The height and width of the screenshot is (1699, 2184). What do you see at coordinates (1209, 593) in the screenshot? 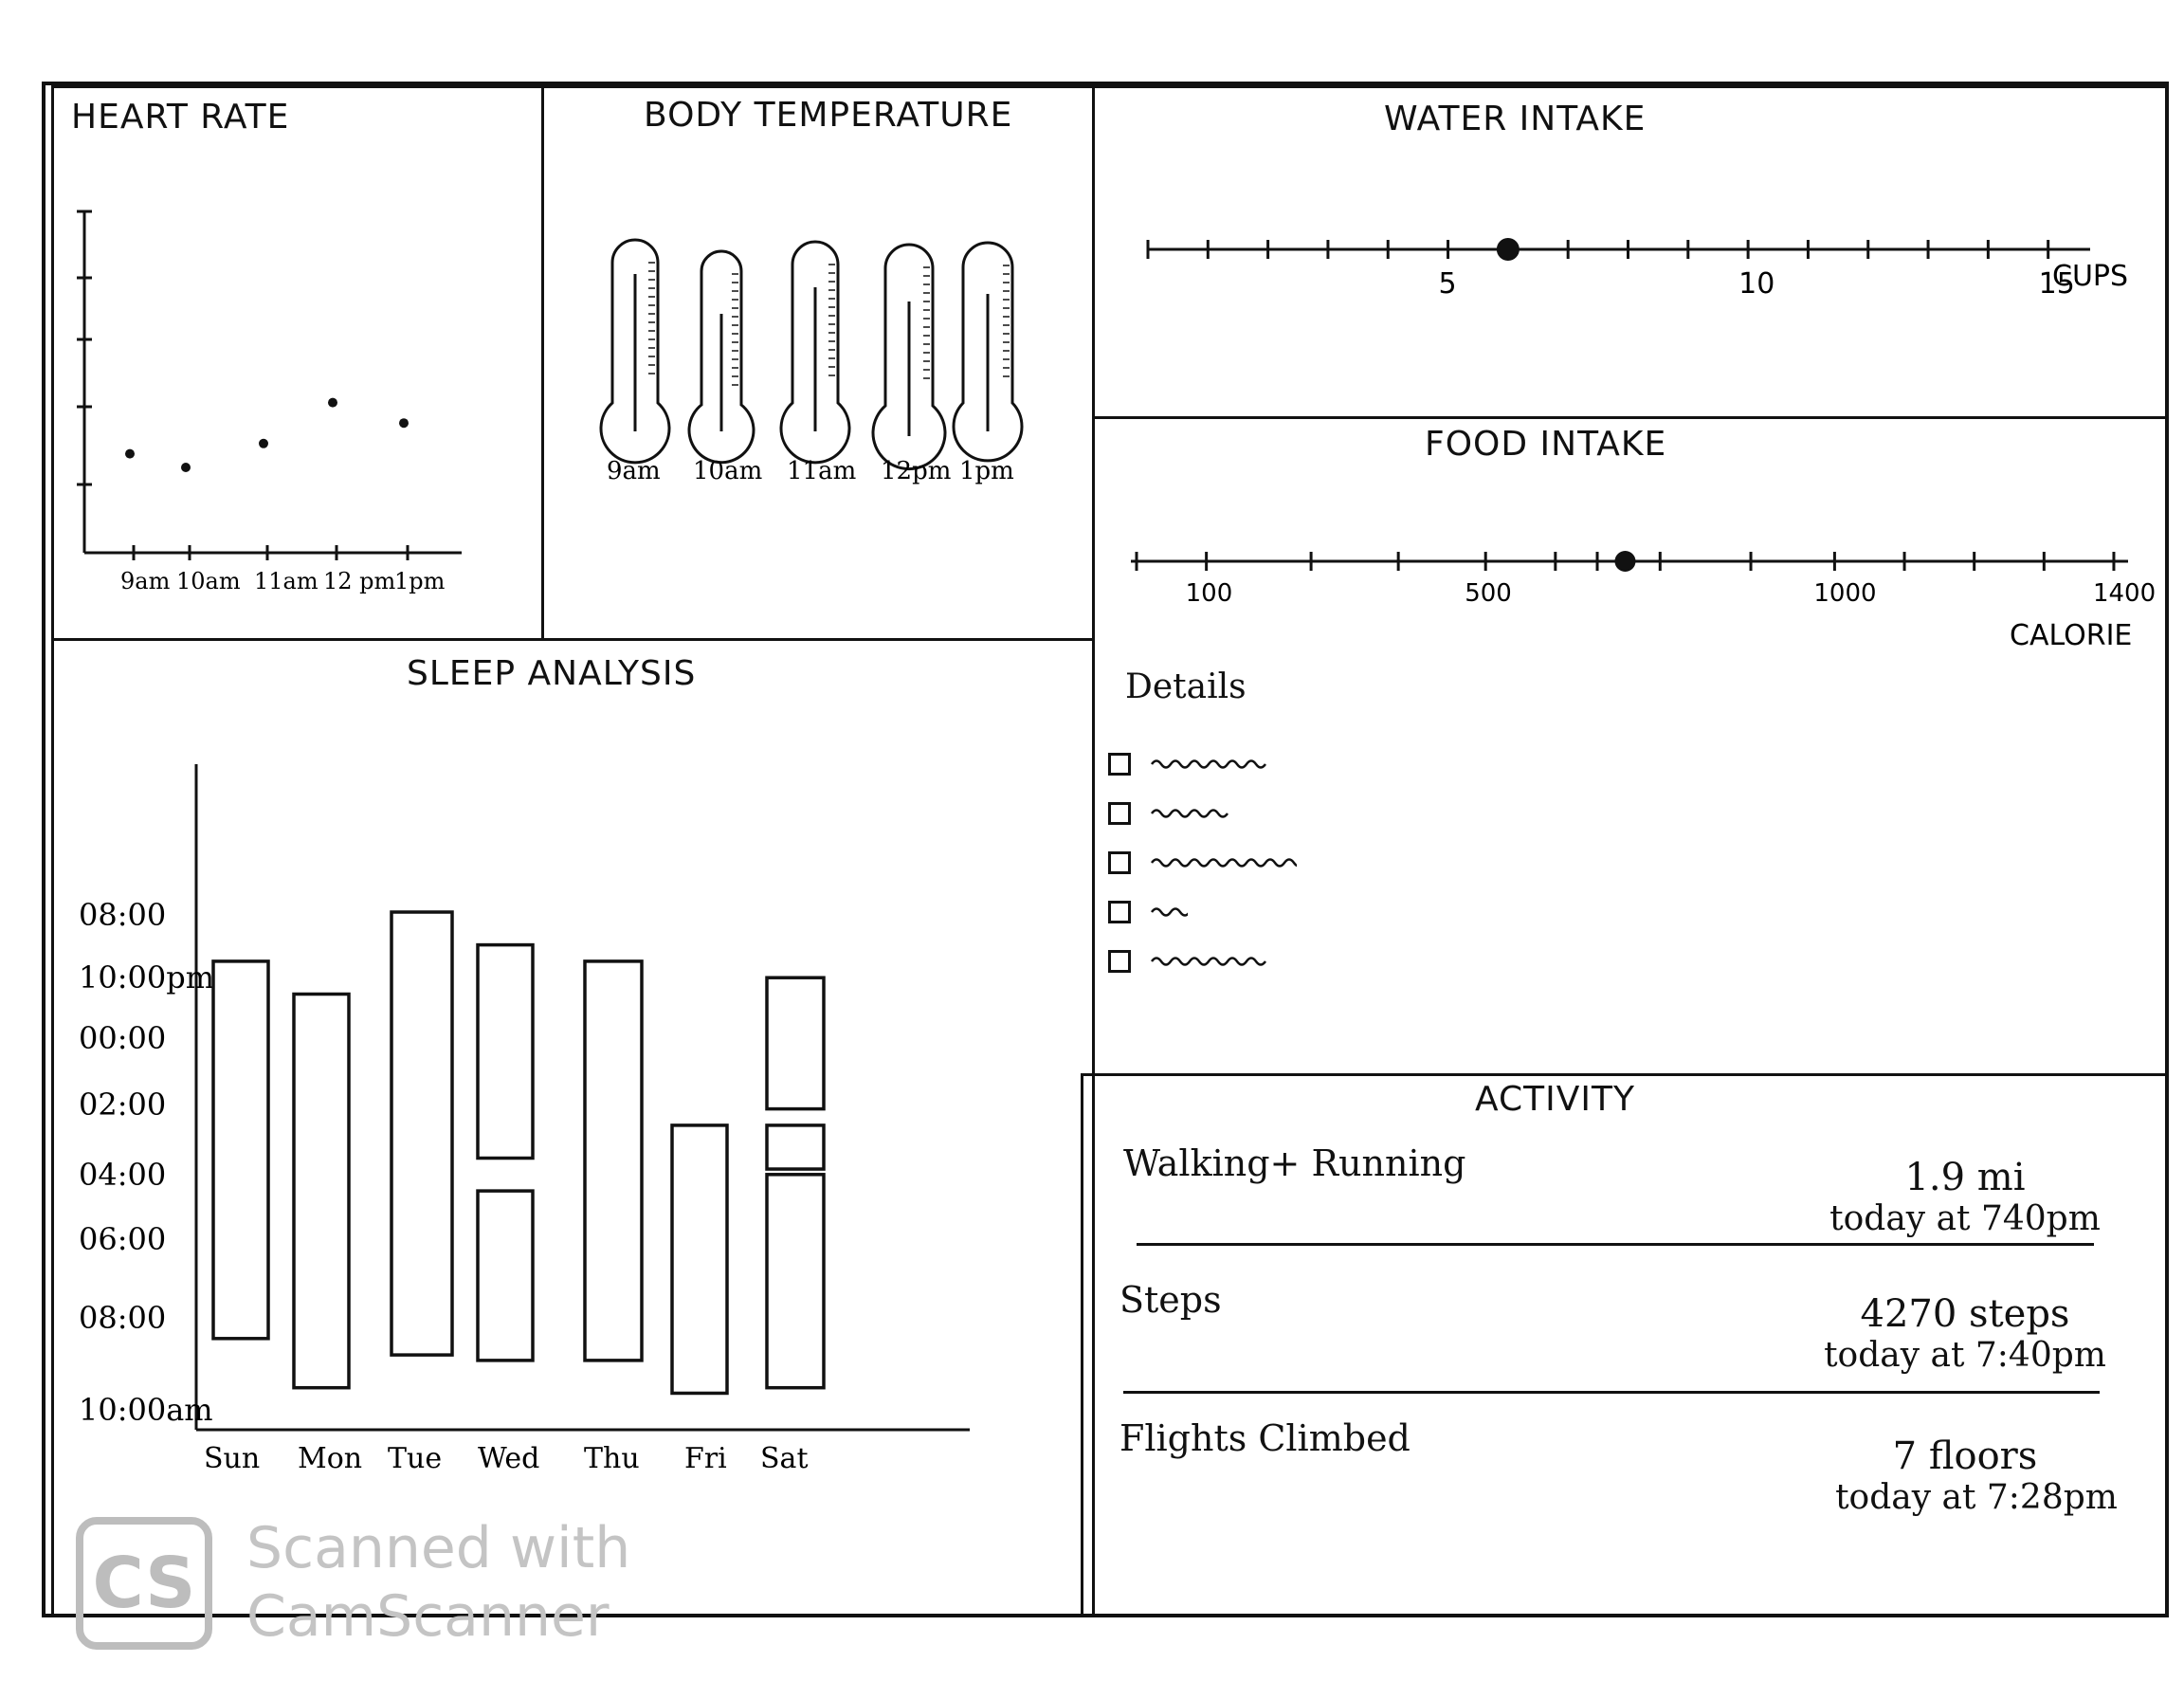
I see `food-scale-label: 100` at bounding box center [1209, 593].